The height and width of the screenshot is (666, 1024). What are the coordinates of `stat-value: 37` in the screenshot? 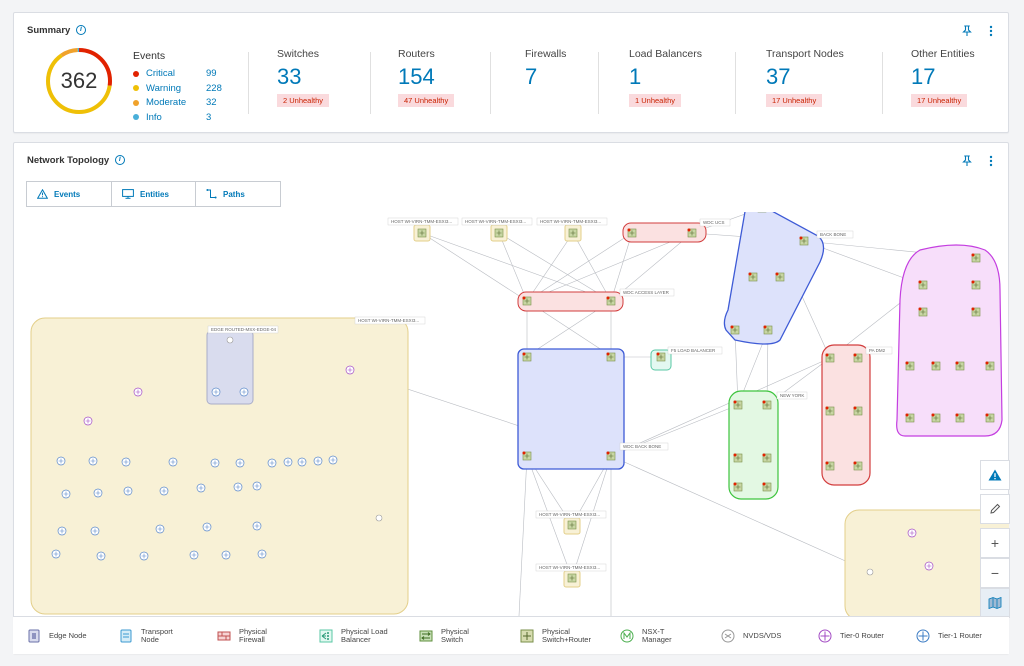 It's located at (778, 76).